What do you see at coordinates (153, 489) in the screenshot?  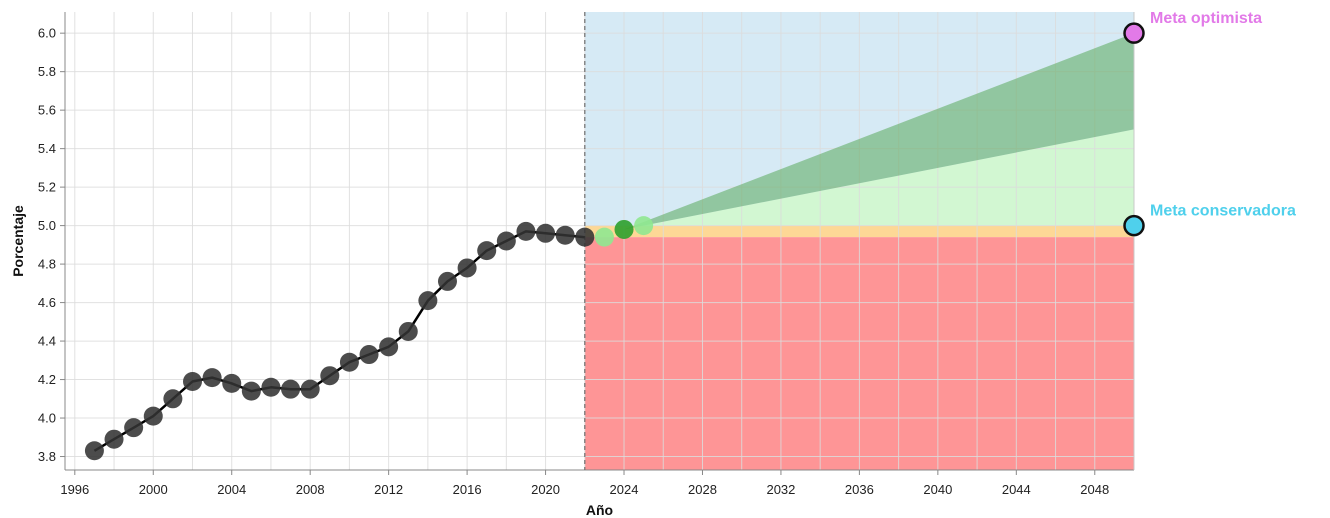 I see `x-tick-label: 2000` at bounding box center [153, 489].